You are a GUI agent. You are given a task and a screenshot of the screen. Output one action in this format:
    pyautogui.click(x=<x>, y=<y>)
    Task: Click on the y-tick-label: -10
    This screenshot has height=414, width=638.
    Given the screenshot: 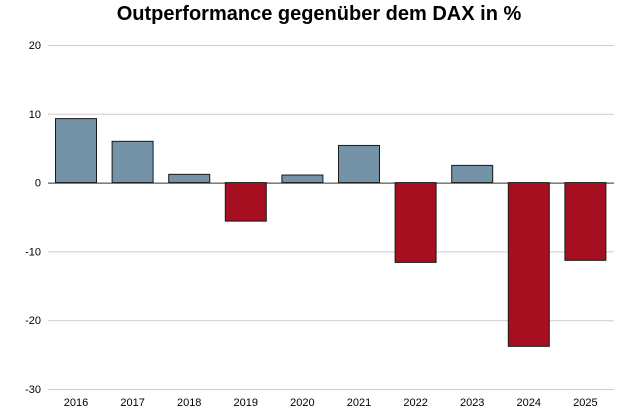 What is the action you would take?
    pyautogui.click(x=33, y=252)
    